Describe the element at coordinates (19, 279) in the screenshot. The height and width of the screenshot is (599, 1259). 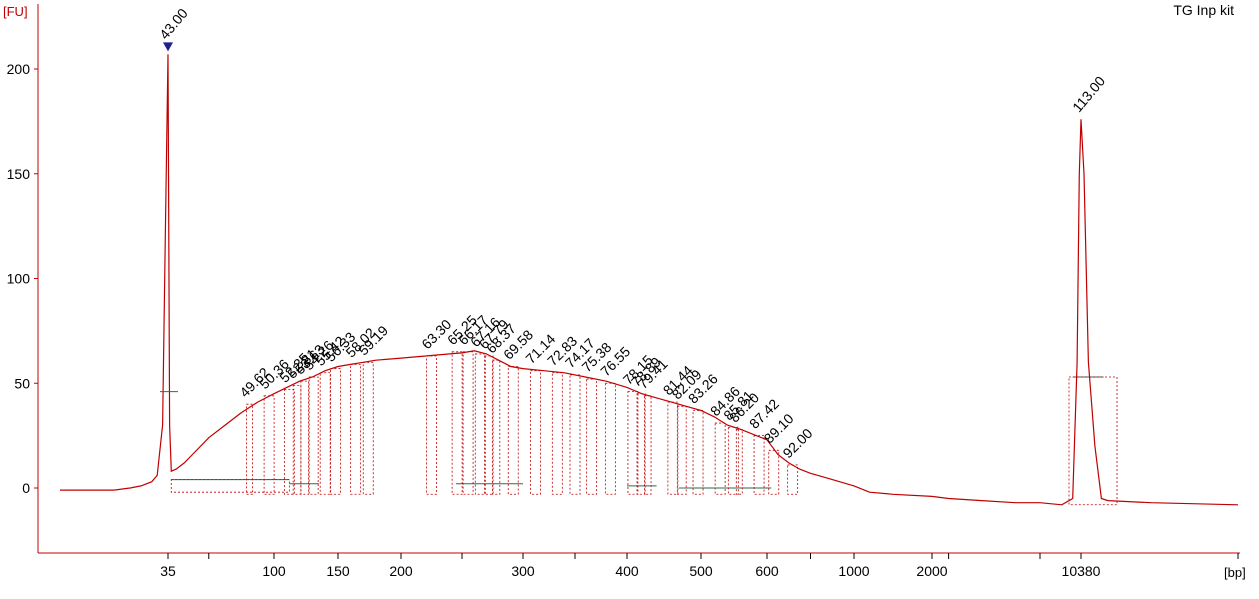
I see `y-tick-label: 100` at that location.